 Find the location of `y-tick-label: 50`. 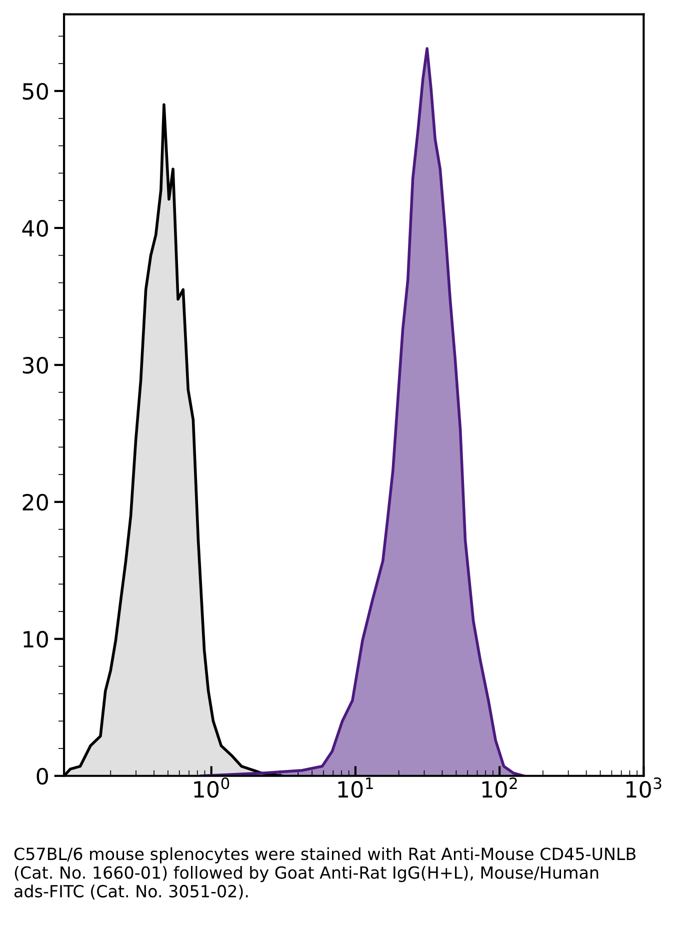

y-tick-label: 50 is located at coordinates (35, 91).